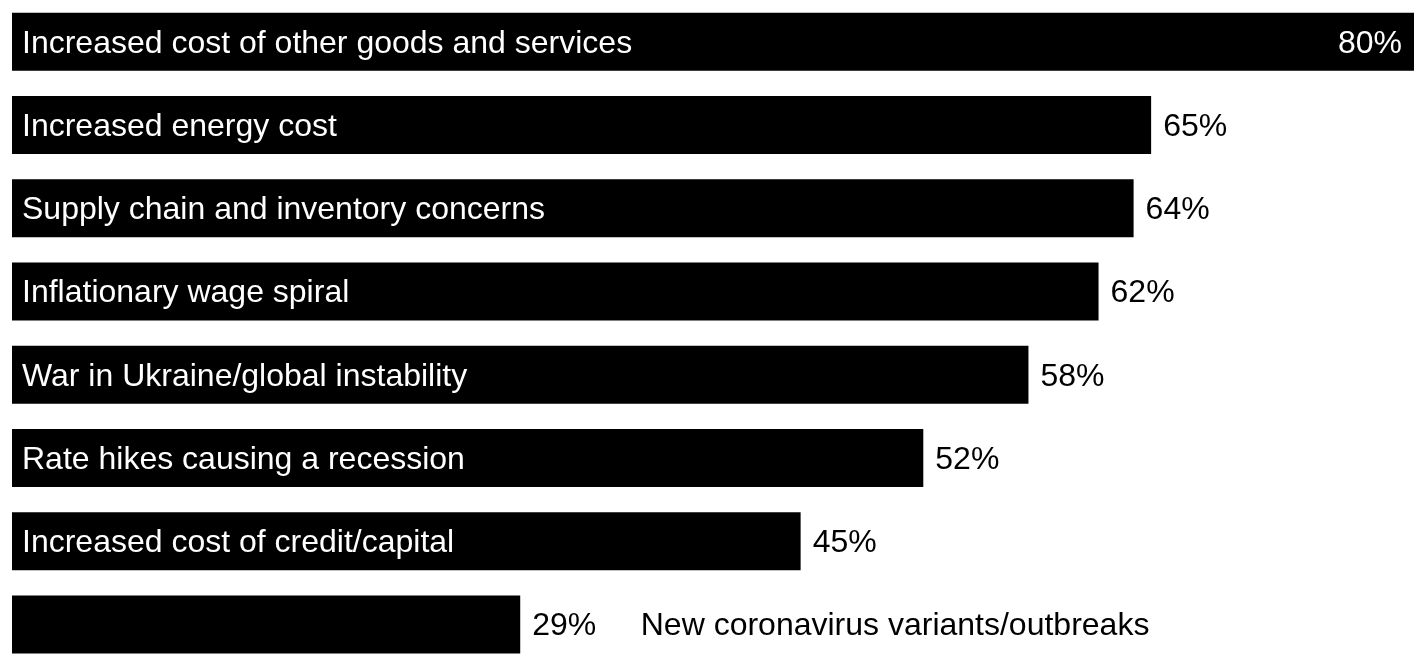 The width and height of the screenshot is (1414, 666). What do you see at coordinates (243, 457) in the screenshot?
I see `y-tick-label: Rate hikes causing a recession` at bounding box center [243, 457].